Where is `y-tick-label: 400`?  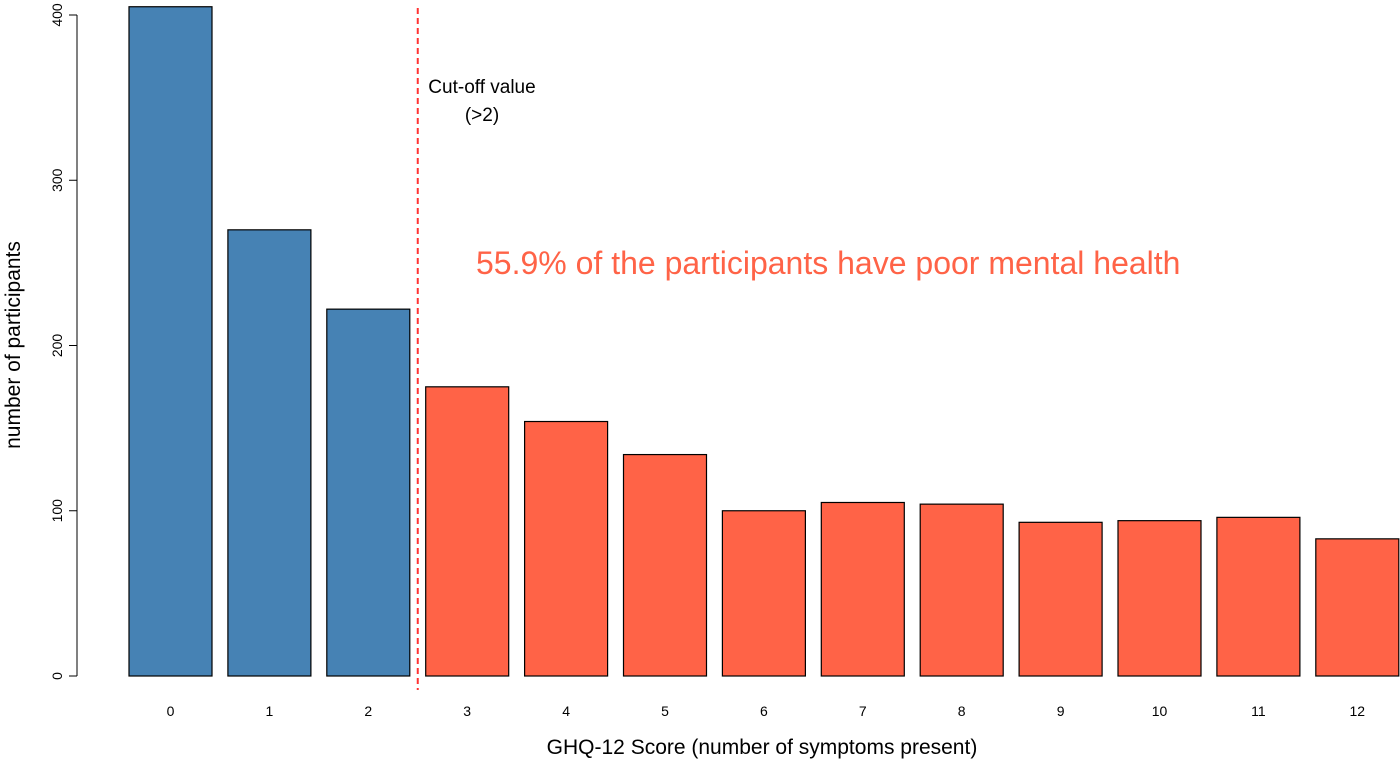 y-tick-label: 400 is located at coordinates (57, 15).